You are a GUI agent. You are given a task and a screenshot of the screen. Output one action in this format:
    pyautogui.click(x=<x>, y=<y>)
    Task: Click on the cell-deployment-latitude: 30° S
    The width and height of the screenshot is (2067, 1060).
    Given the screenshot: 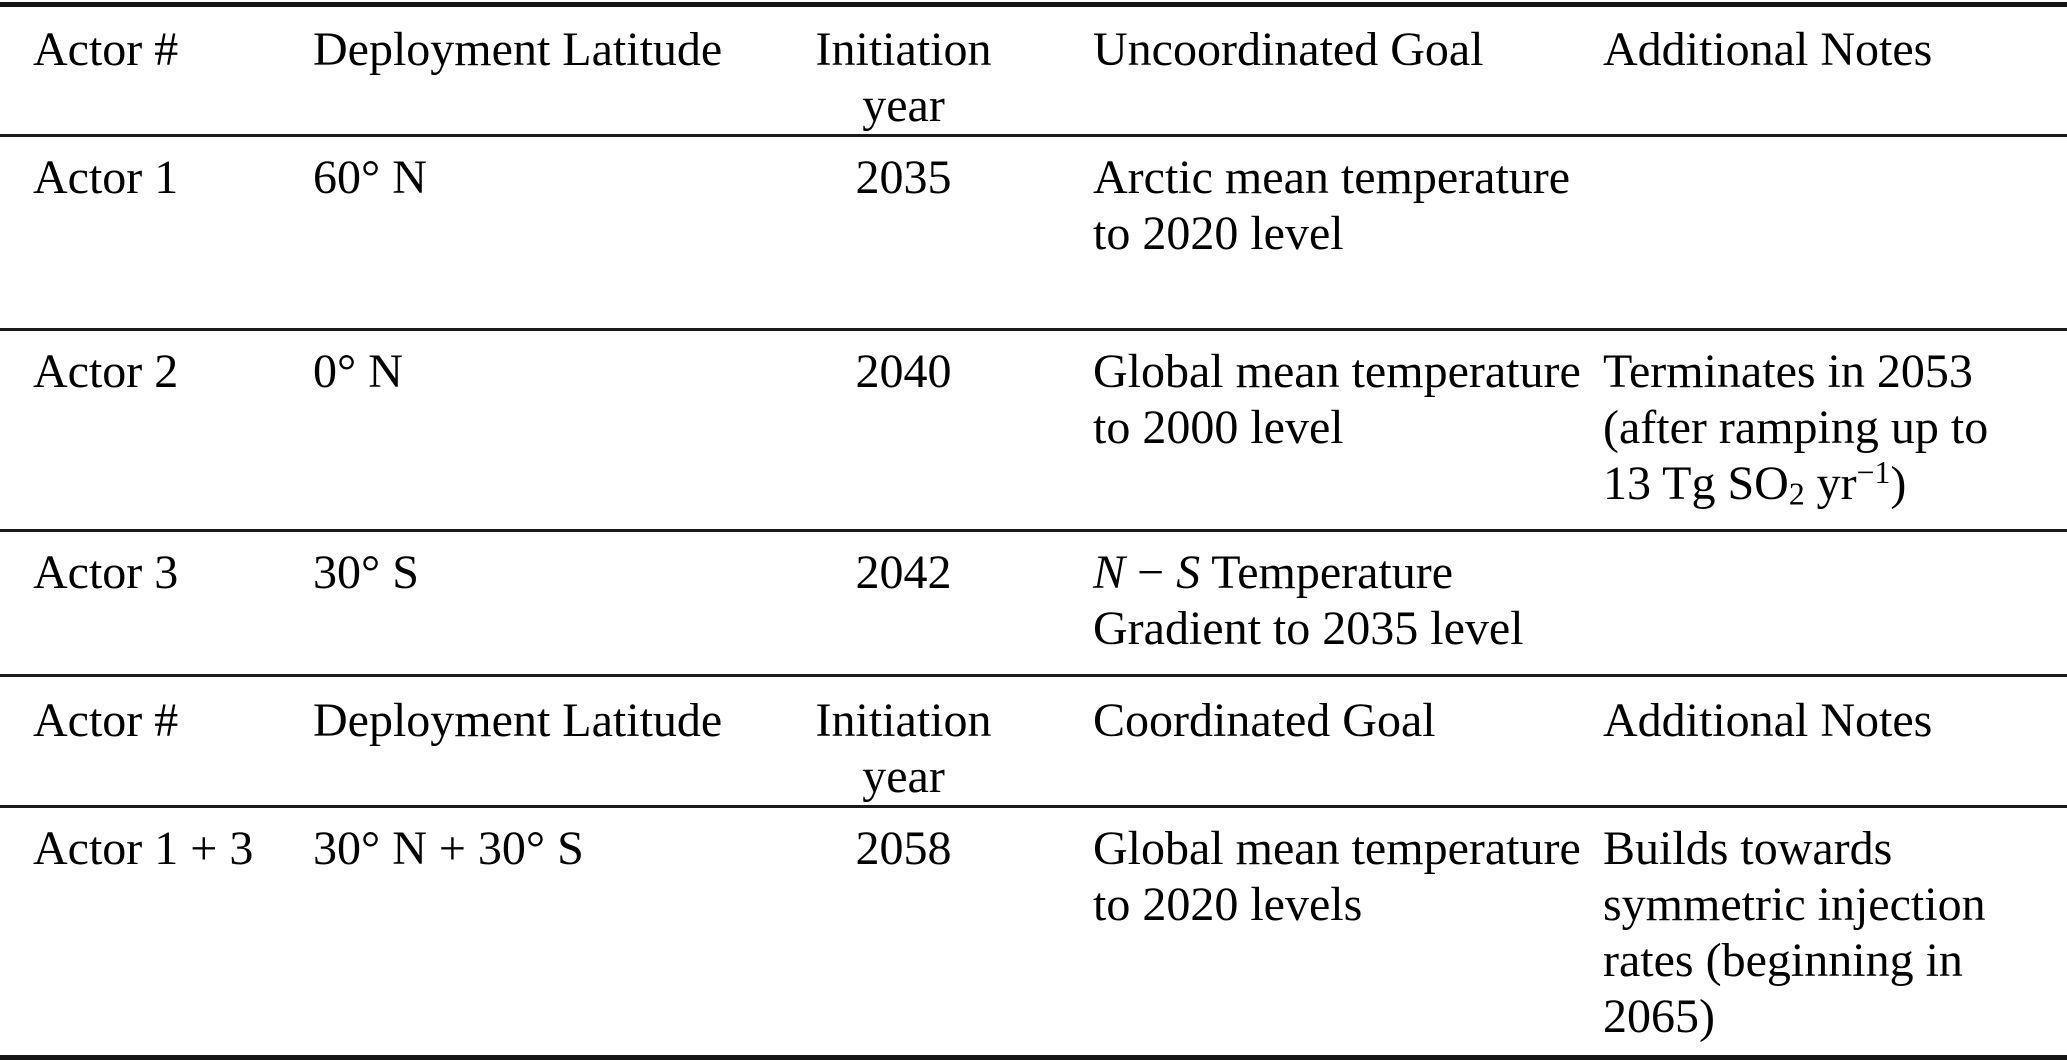 What is the action you would take?
    pyautogui.click(x=366, y=572)
    